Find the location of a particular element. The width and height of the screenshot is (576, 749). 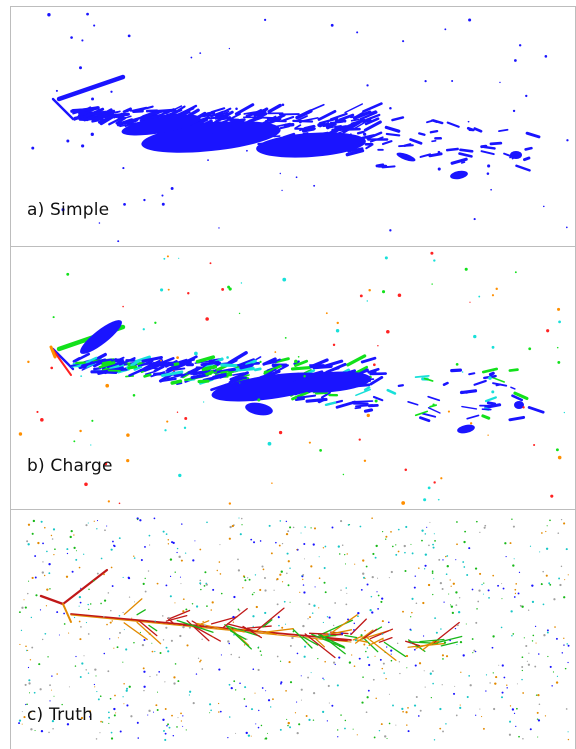

track-segment is located at coordinates (63, 109).